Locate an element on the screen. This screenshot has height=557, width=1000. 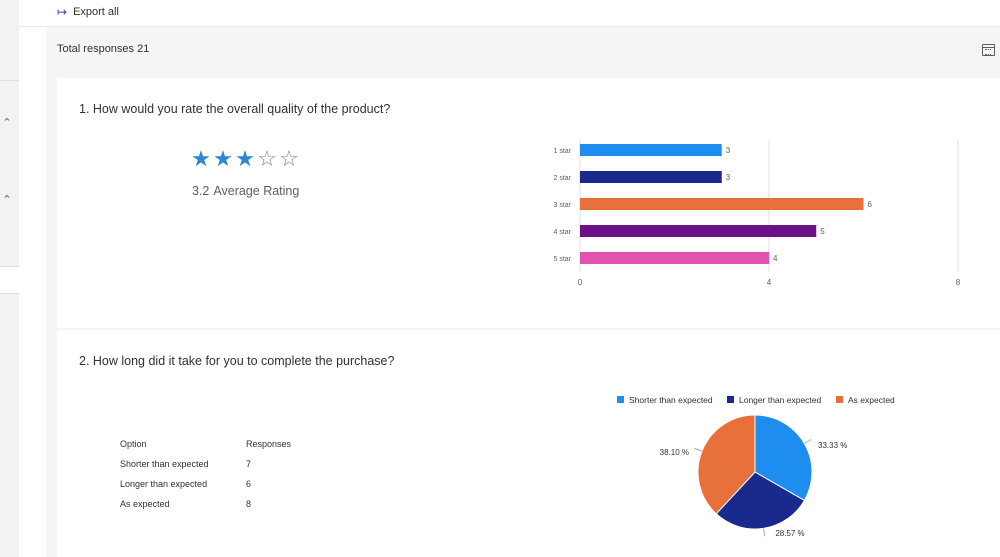
calendar-icon is located at coordinates (988, 50).